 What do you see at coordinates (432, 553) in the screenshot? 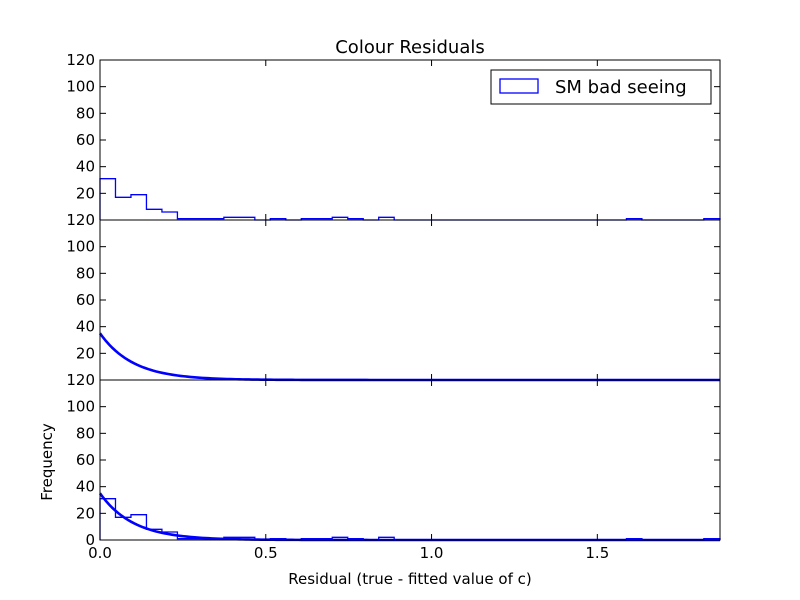
I see `x-tick-label: 1.0` at bounding box center [432, 553].